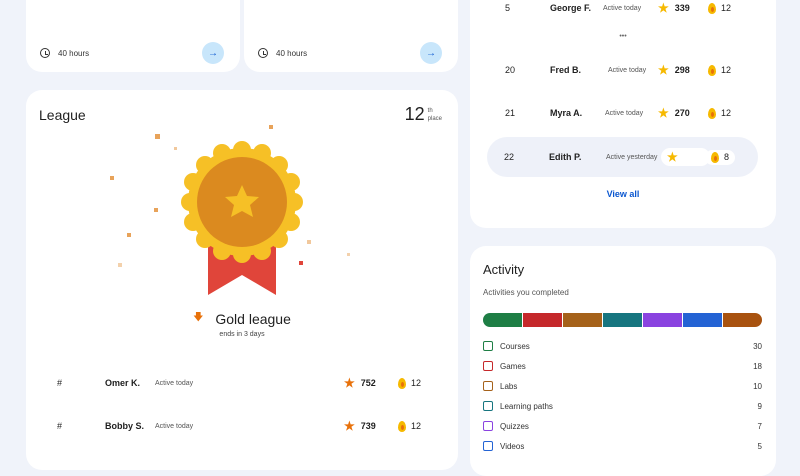  I want to click on activity-item: Games 18, so click(622, 366).